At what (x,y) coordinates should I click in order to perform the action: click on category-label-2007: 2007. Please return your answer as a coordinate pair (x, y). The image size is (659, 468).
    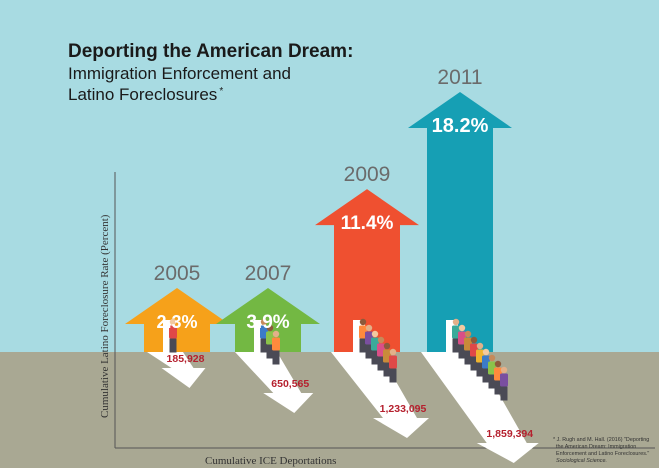
    Looking at the image, I should click on (268, 273).